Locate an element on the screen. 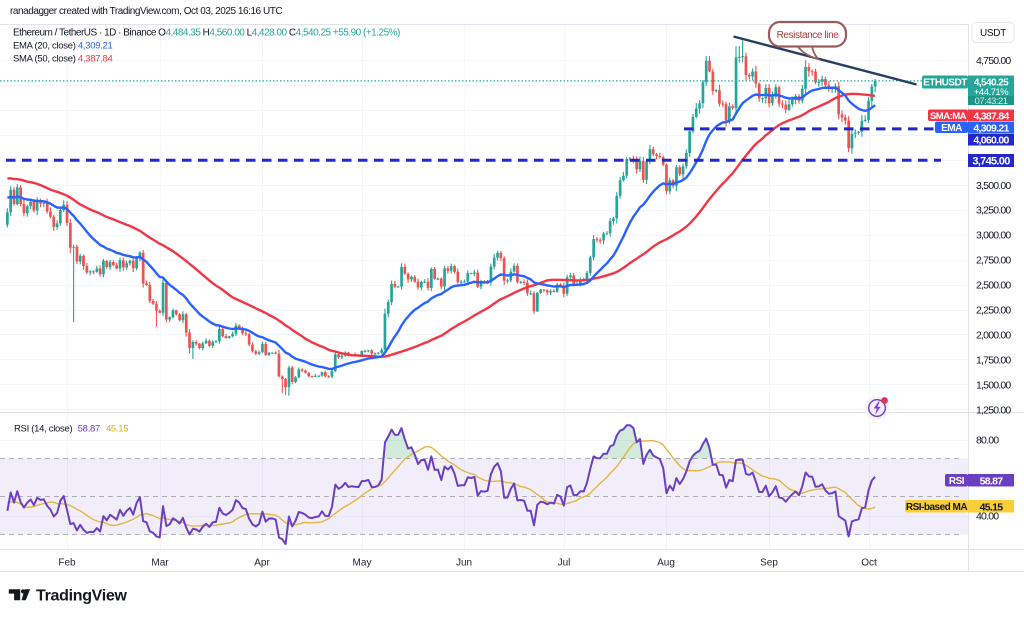  svg-text: Resistance line is located at coordinates (808, 35).